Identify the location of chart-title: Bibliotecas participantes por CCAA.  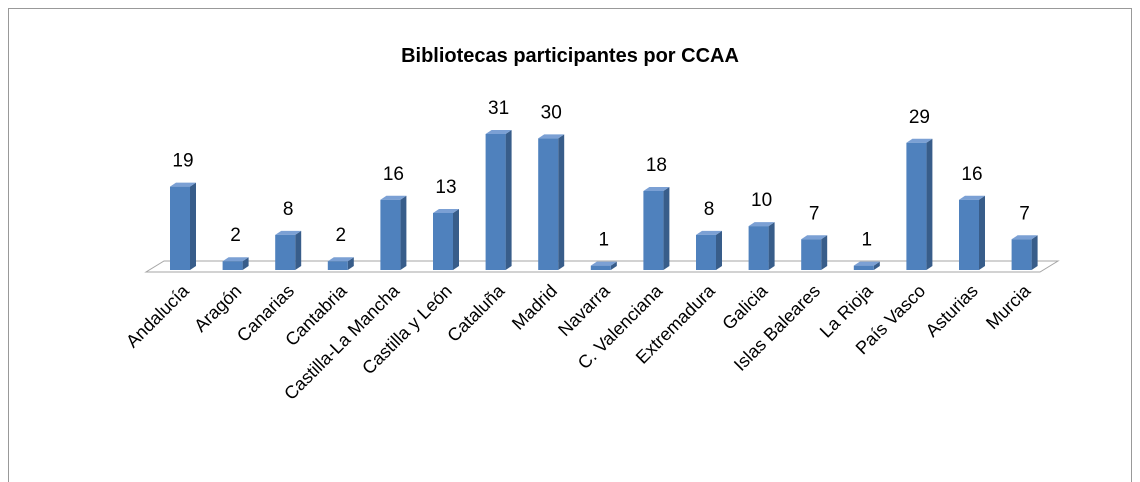
(570, 56).